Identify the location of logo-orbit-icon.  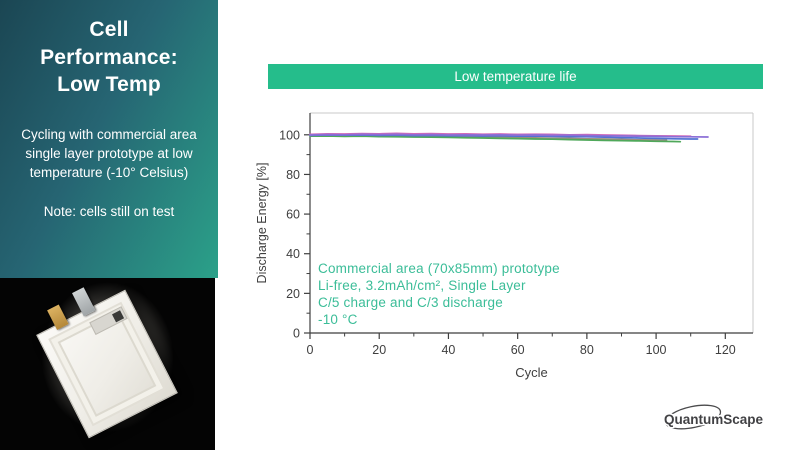
(693, 417).